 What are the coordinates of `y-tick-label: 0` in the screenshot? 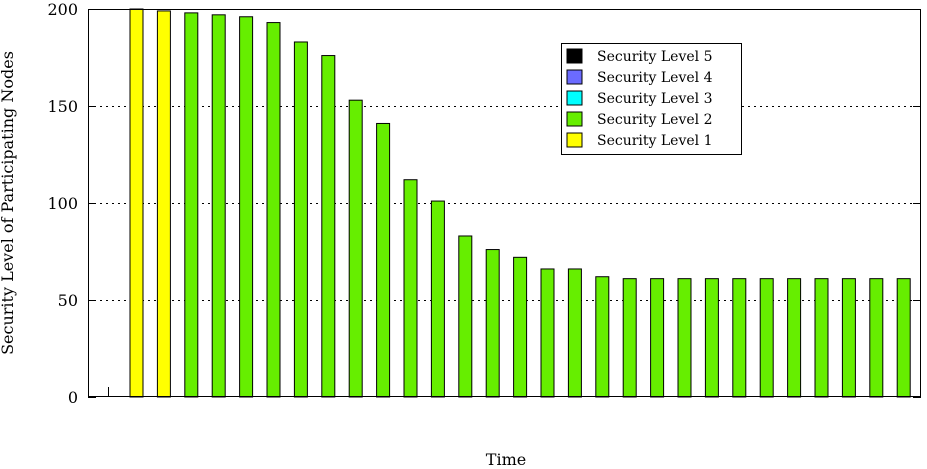 It's located at (73, 397).